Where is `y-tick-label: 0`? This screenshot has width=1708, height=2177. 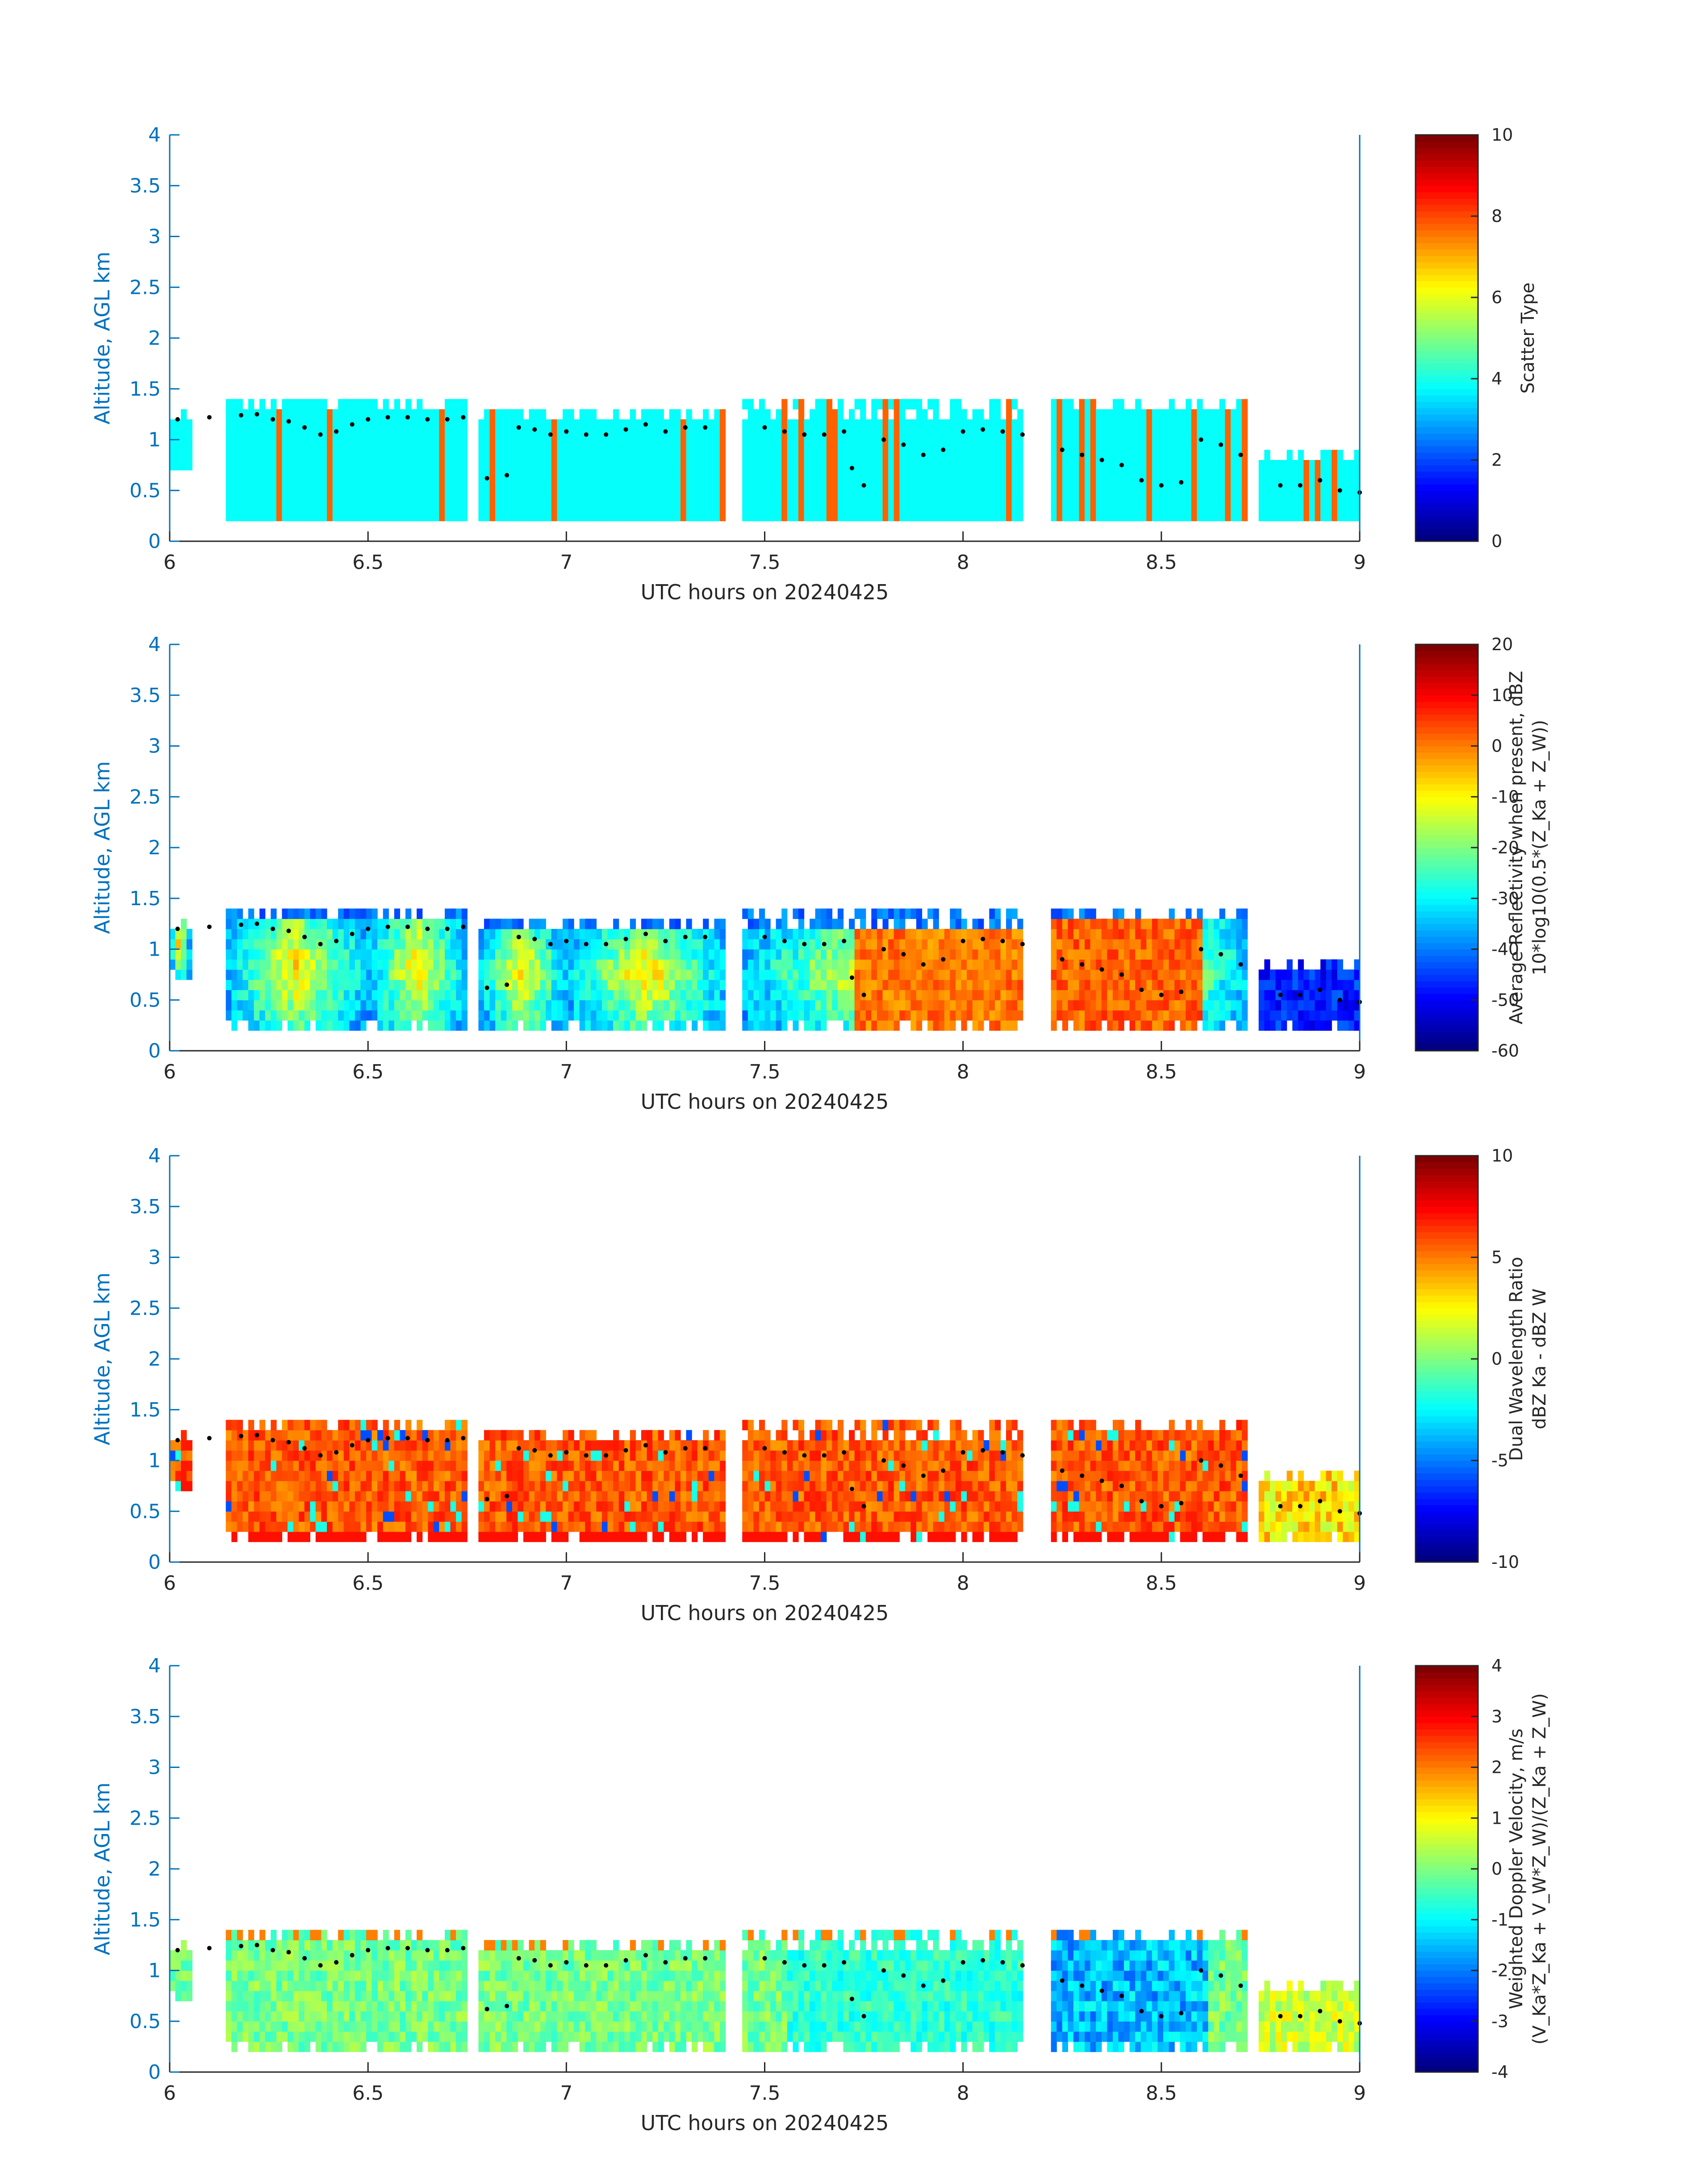
y-tick-label: 0 is located at coordinates (154, 1051).